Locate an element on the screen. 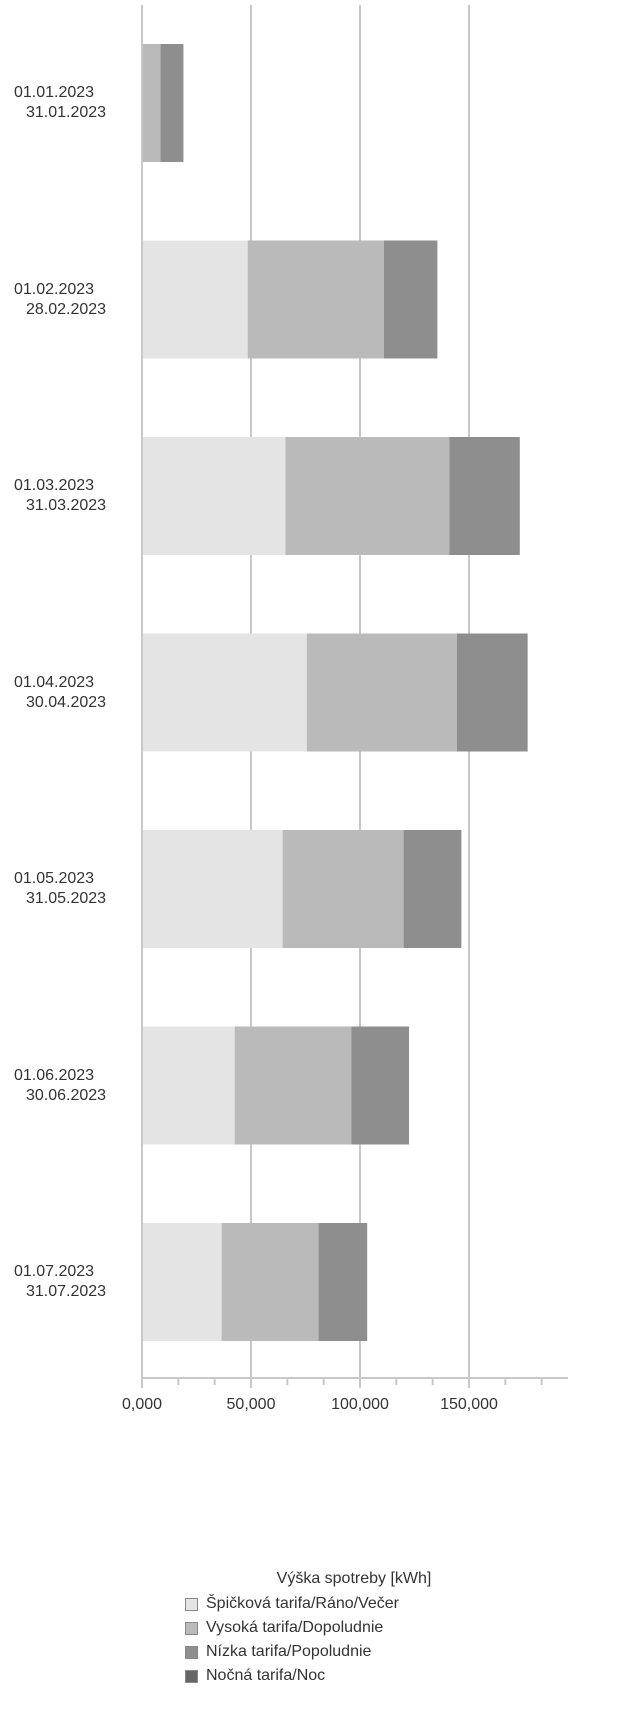 This screenshot has width=631, height=1731. x-tick-label: 150,000 is located at coordinates (469, 1404).